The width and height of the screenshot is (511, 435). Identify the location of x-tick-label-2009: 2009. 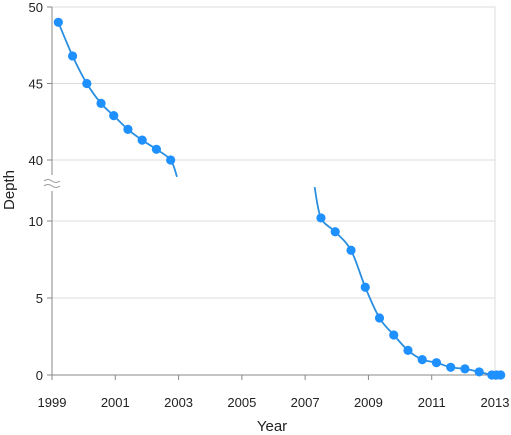
(368, 402).